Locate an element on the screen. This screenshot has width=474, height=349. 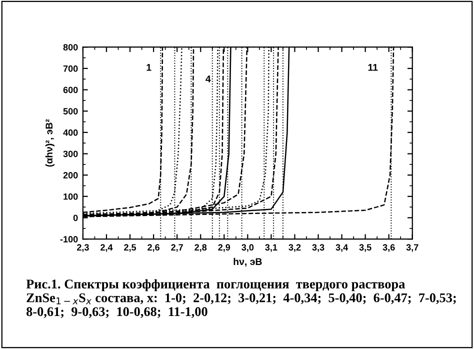
y-tick-label: 100 is located at coordinates (71, 196).